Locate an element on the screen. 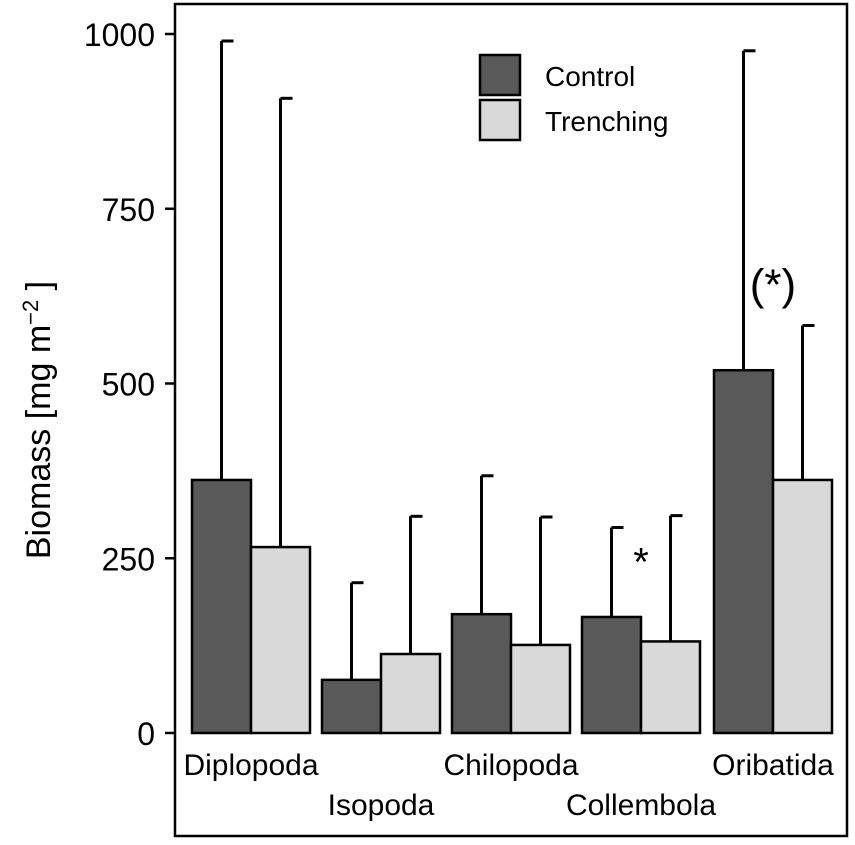  y-tick-label: 0 is located at coordinates (146, 734).